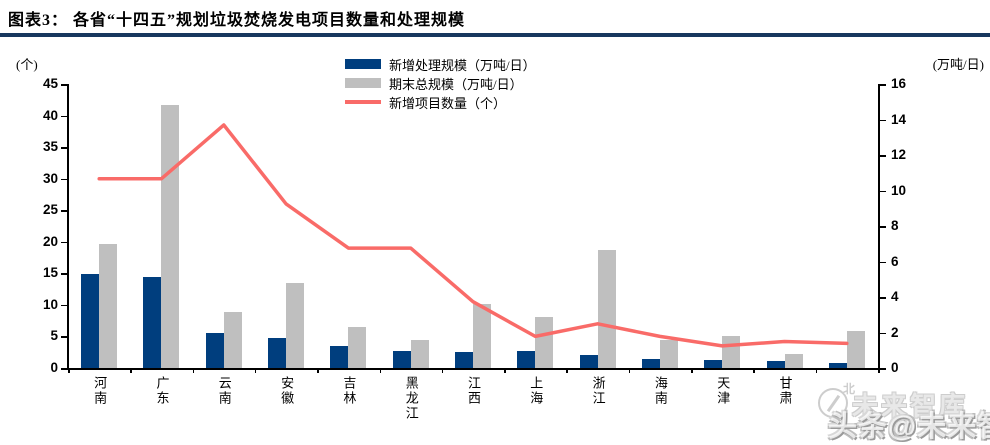  I want to click on watermark-brand: 未来智库, so click(910, 406).